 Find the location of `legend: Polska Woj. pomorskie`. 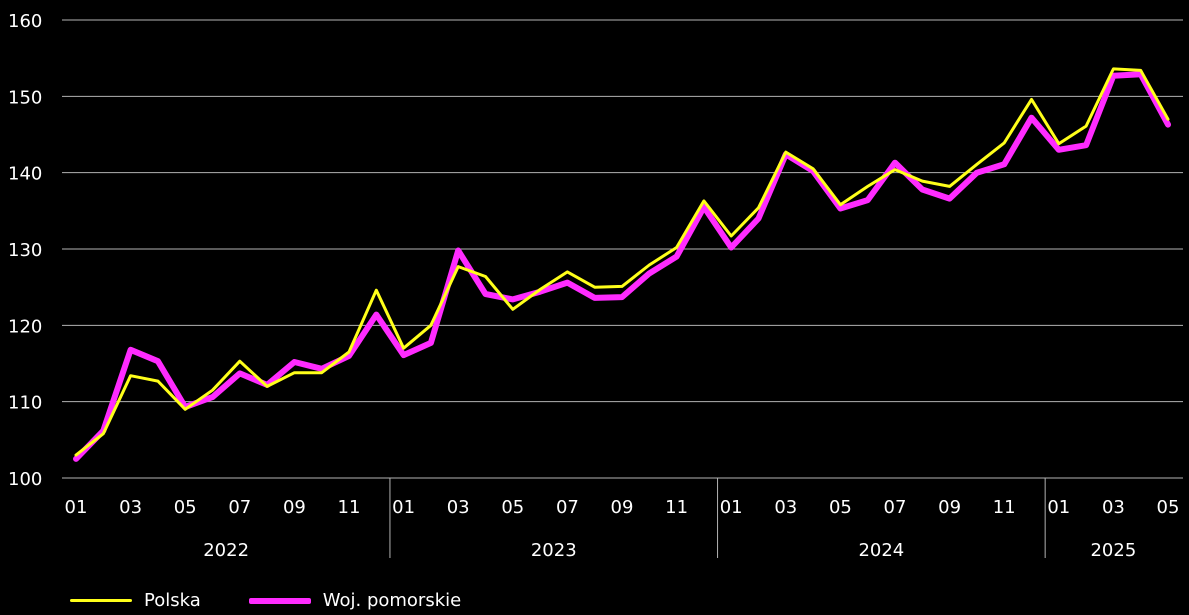

legend: Polska Woj. pomorskie is located at coordinates (289, 600).